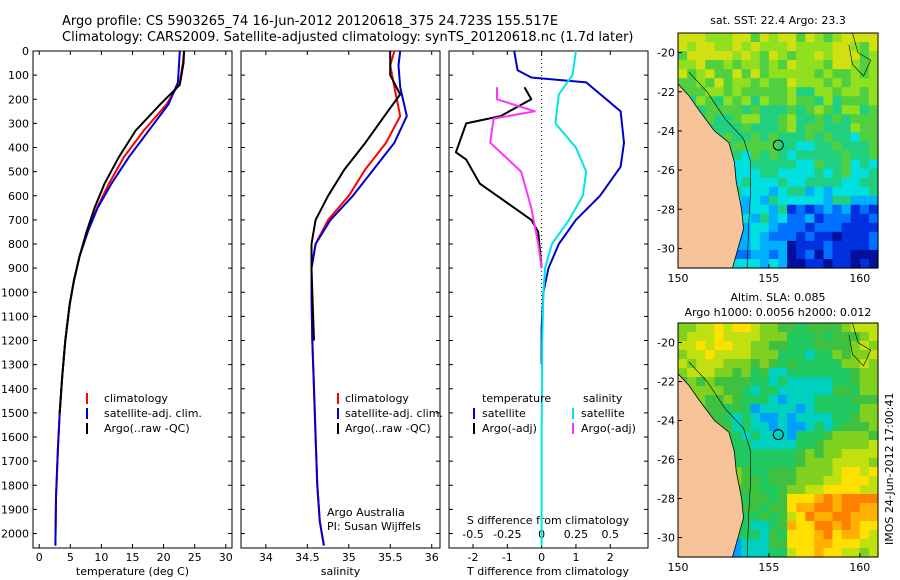 This screenshot has width=900, height=580. What do you see at coordinates (473, 557) in the screenshot?
I see `x-tick-label: -2` at bounding box center [473, 557].